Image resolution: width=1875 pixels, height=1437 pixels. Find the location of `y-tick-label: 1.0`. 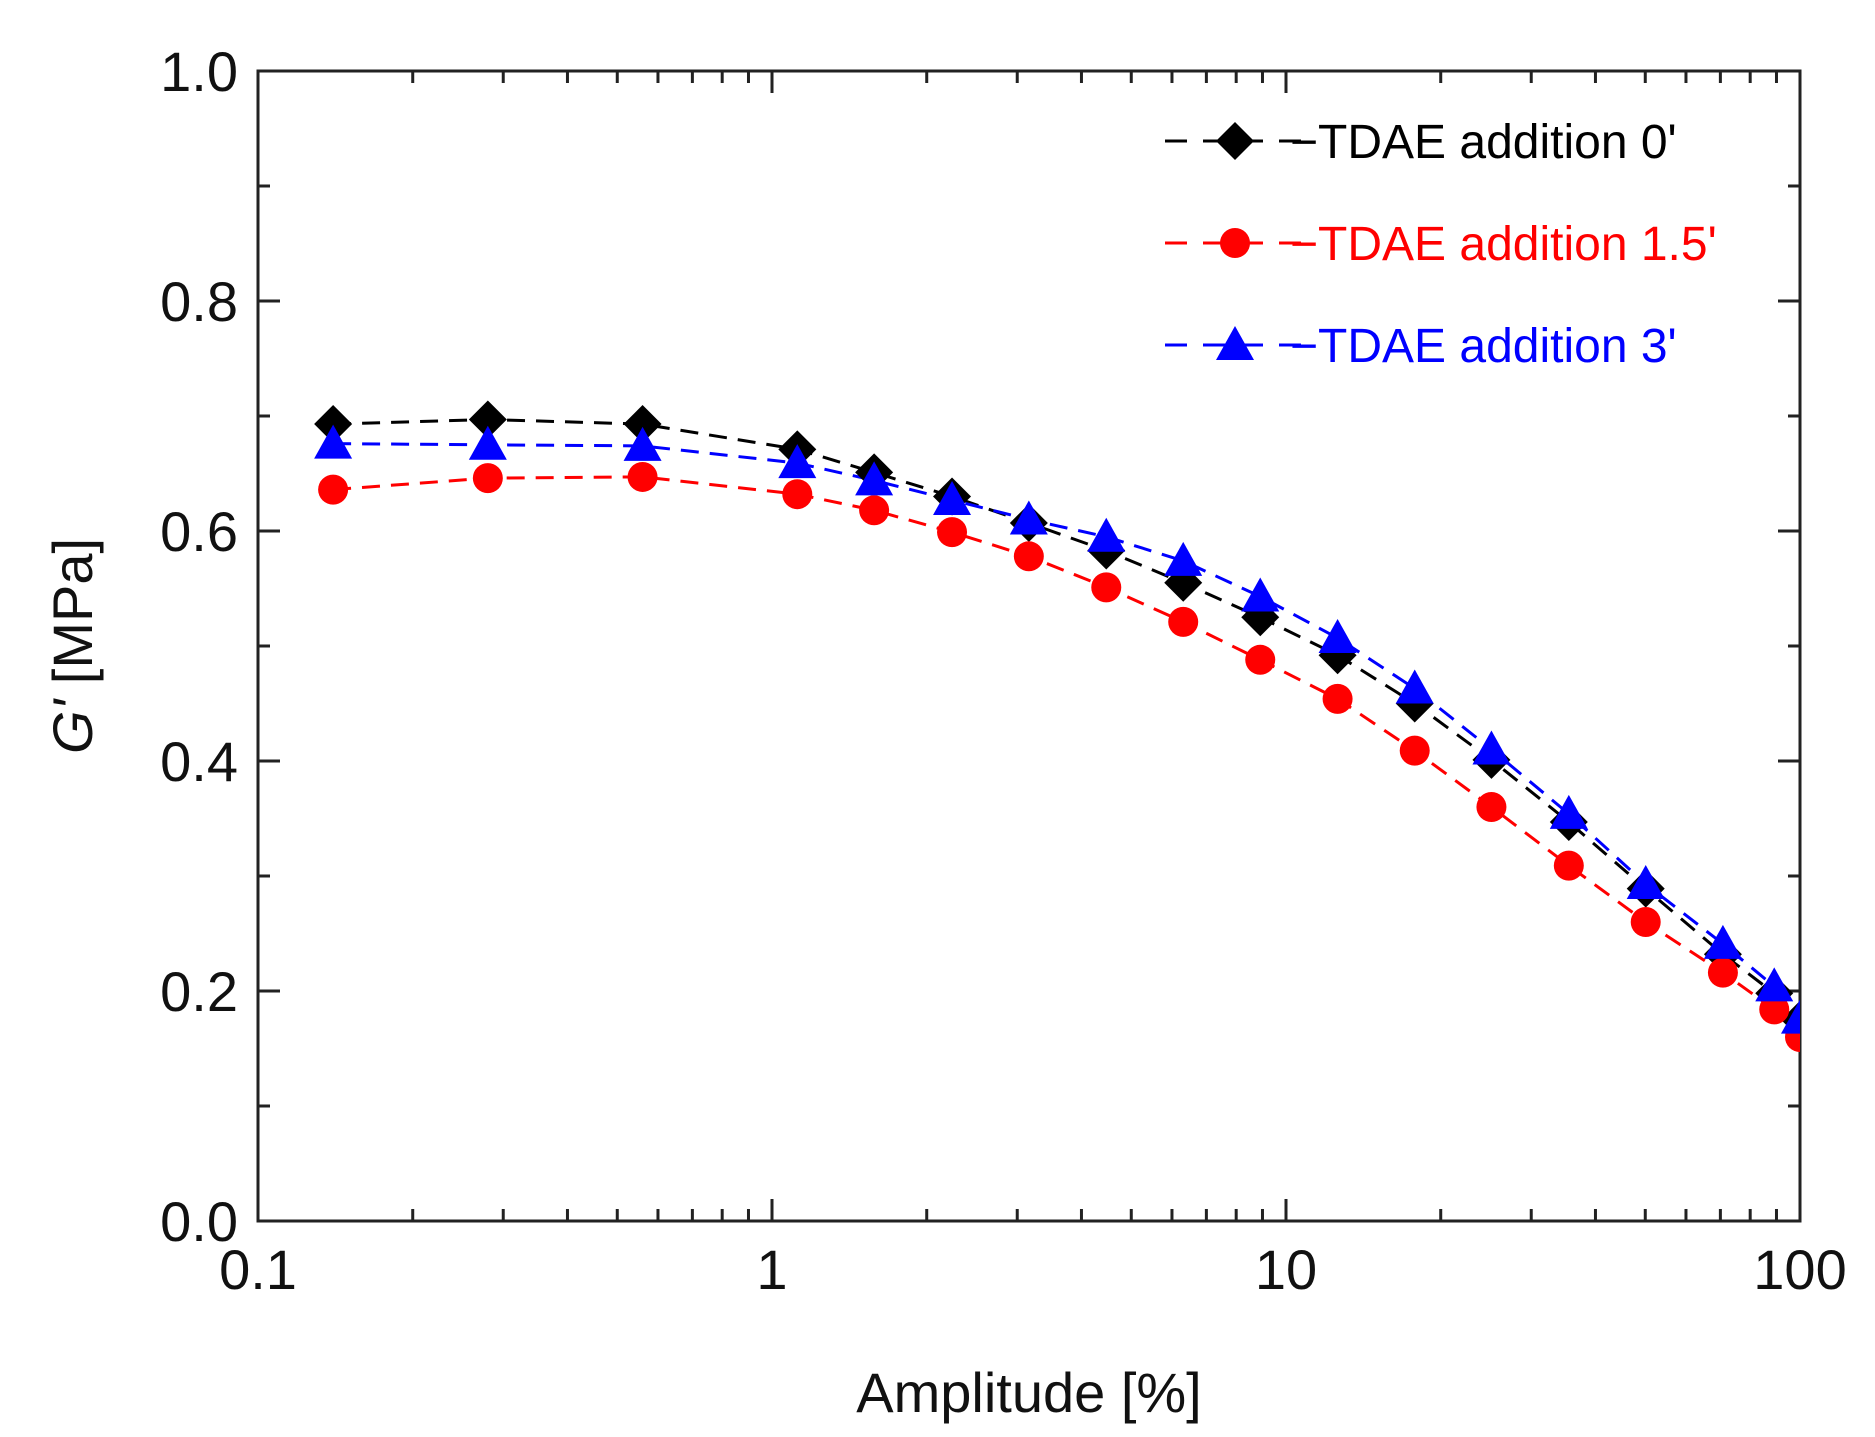

y-tick-label: 1.0 is located at coordinates (199, 71).